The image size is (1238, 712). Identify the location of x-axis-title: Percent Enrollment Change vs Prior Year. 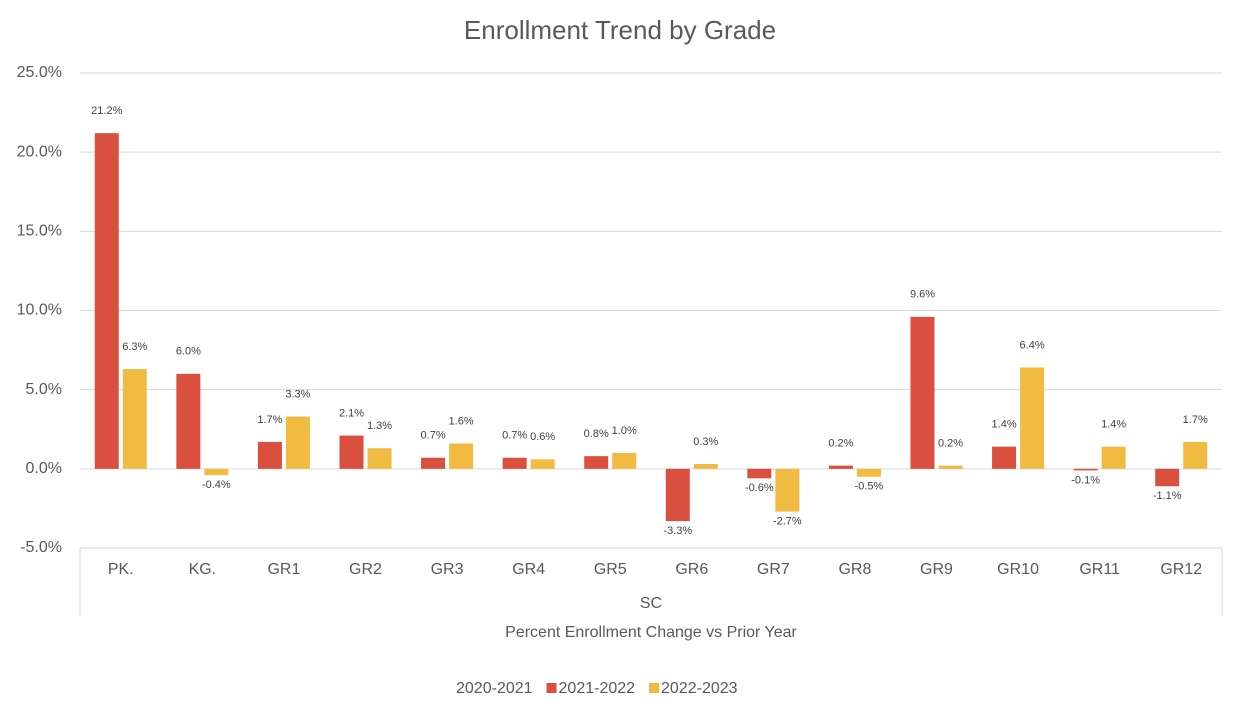
(651, 632).